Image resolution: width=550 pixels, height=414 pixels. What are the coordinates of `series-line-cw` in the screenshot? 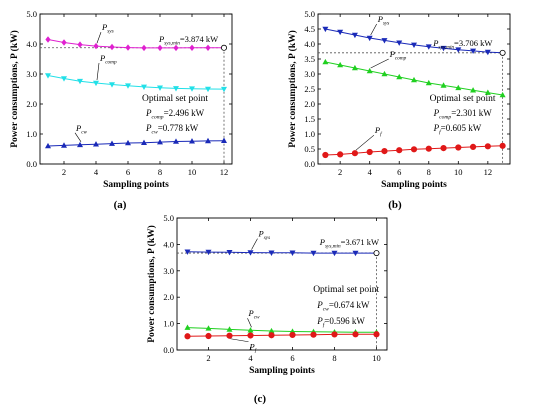 It's located at (282, 330).